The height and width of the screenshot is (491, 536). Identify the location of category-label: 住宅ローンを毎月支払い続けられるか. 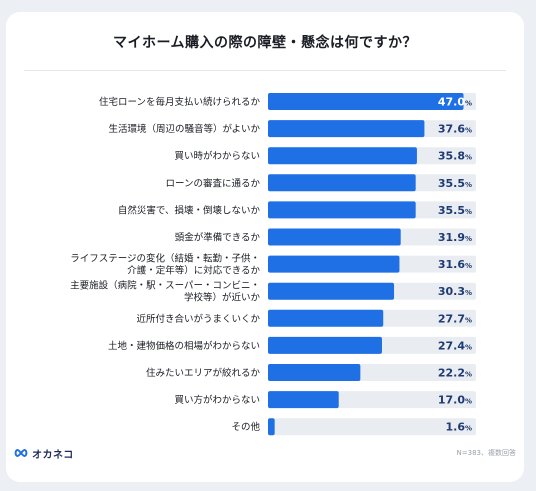
(180, 102).